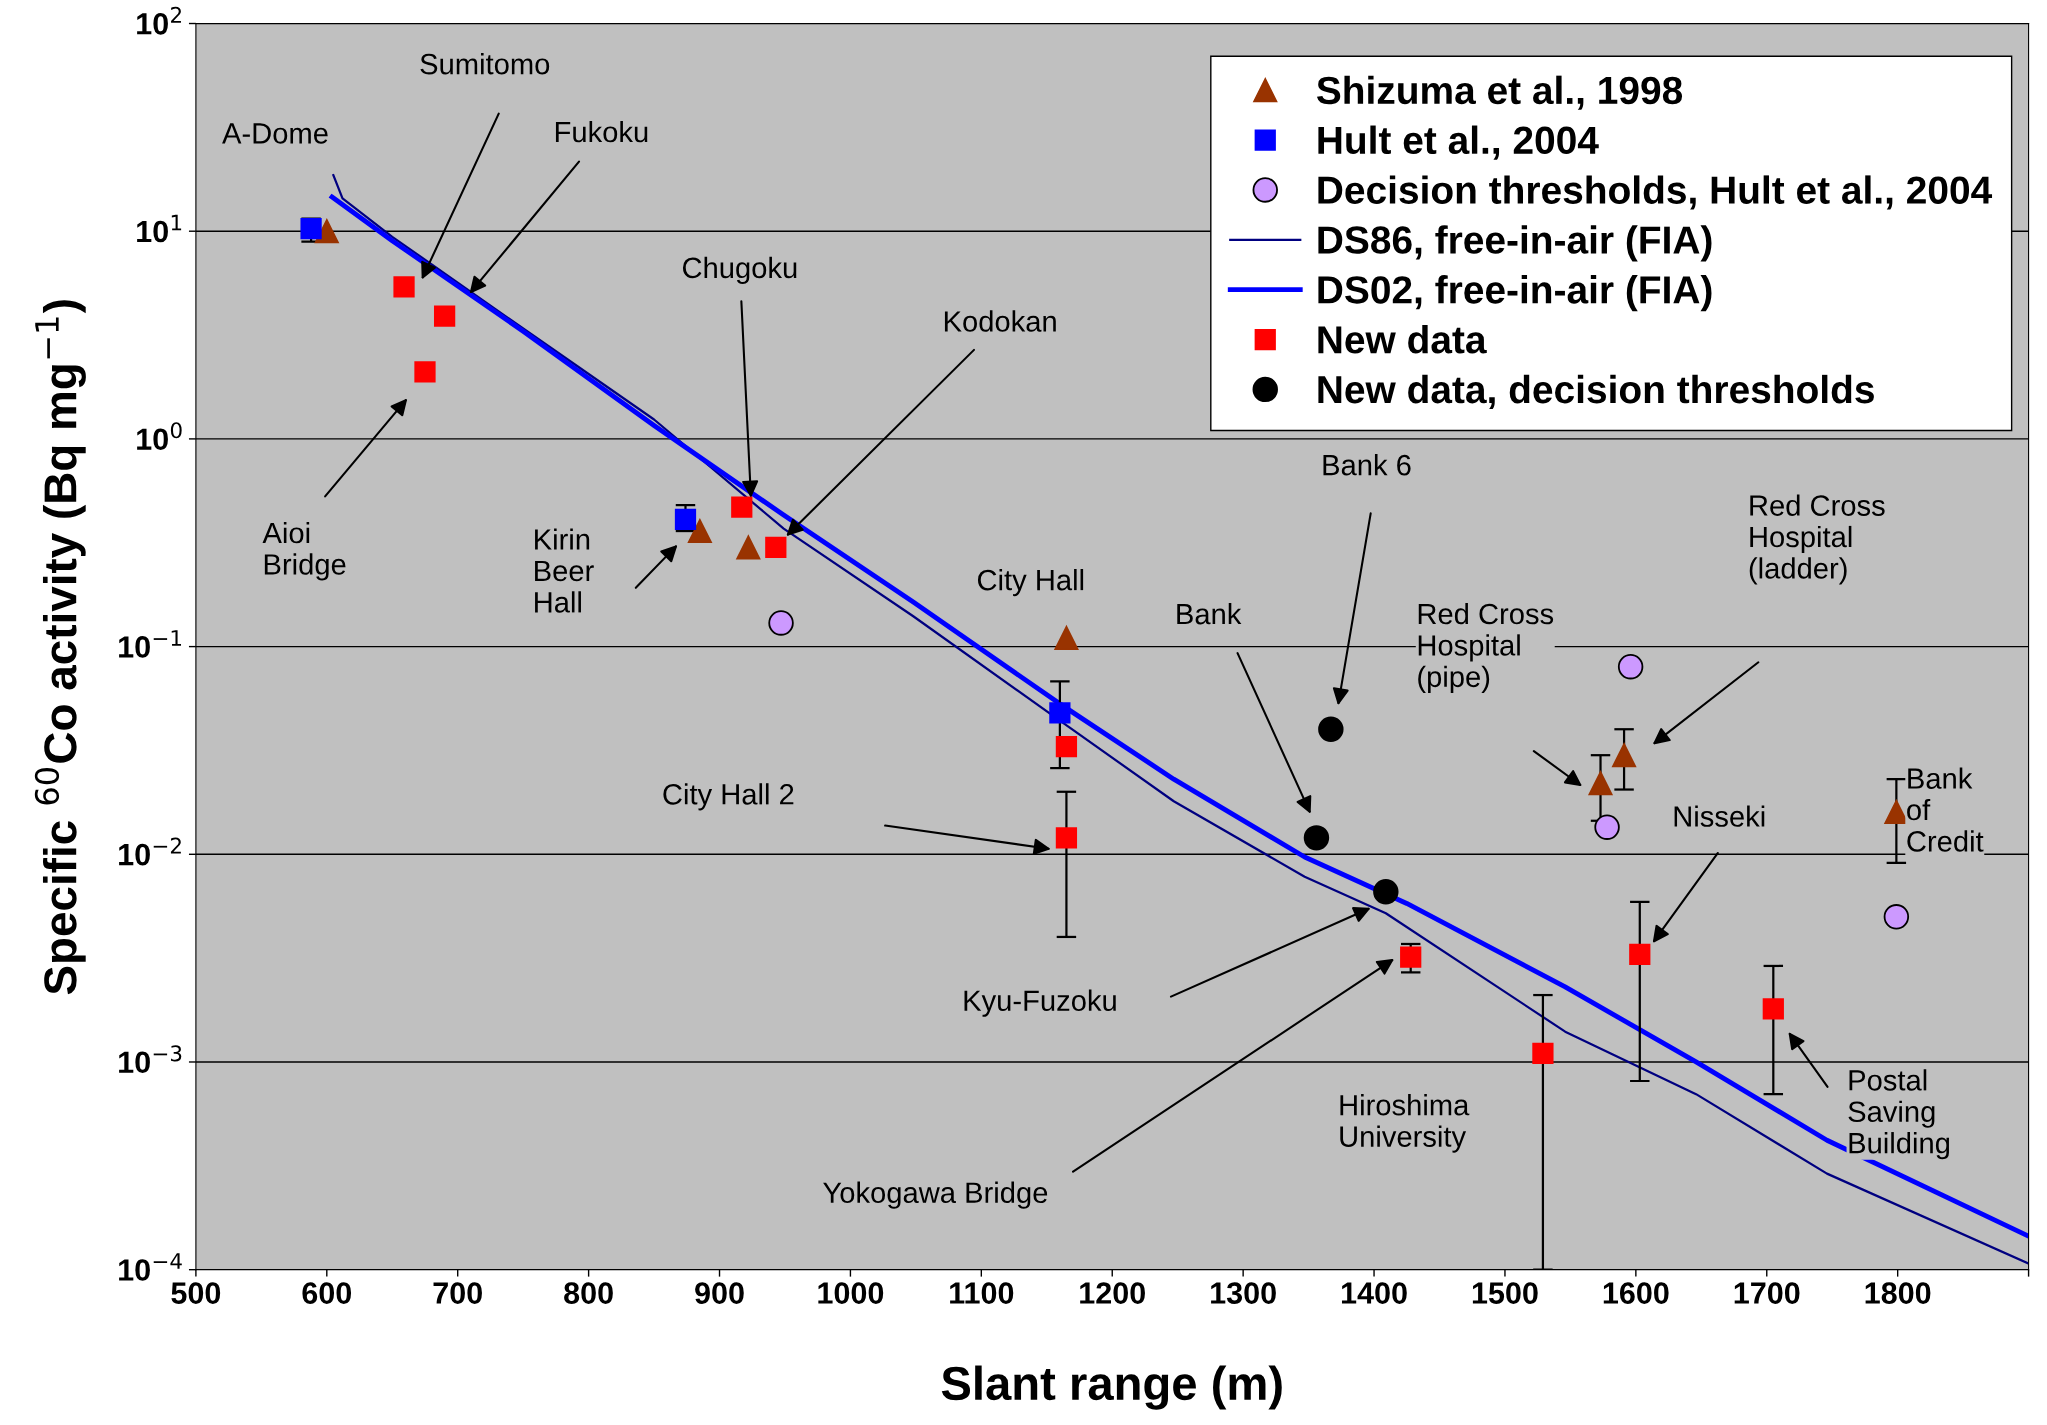 The height and width of the screenshot is (1425, 2047). I want to click on x-tick-label: 1000, so click(851, 1293).